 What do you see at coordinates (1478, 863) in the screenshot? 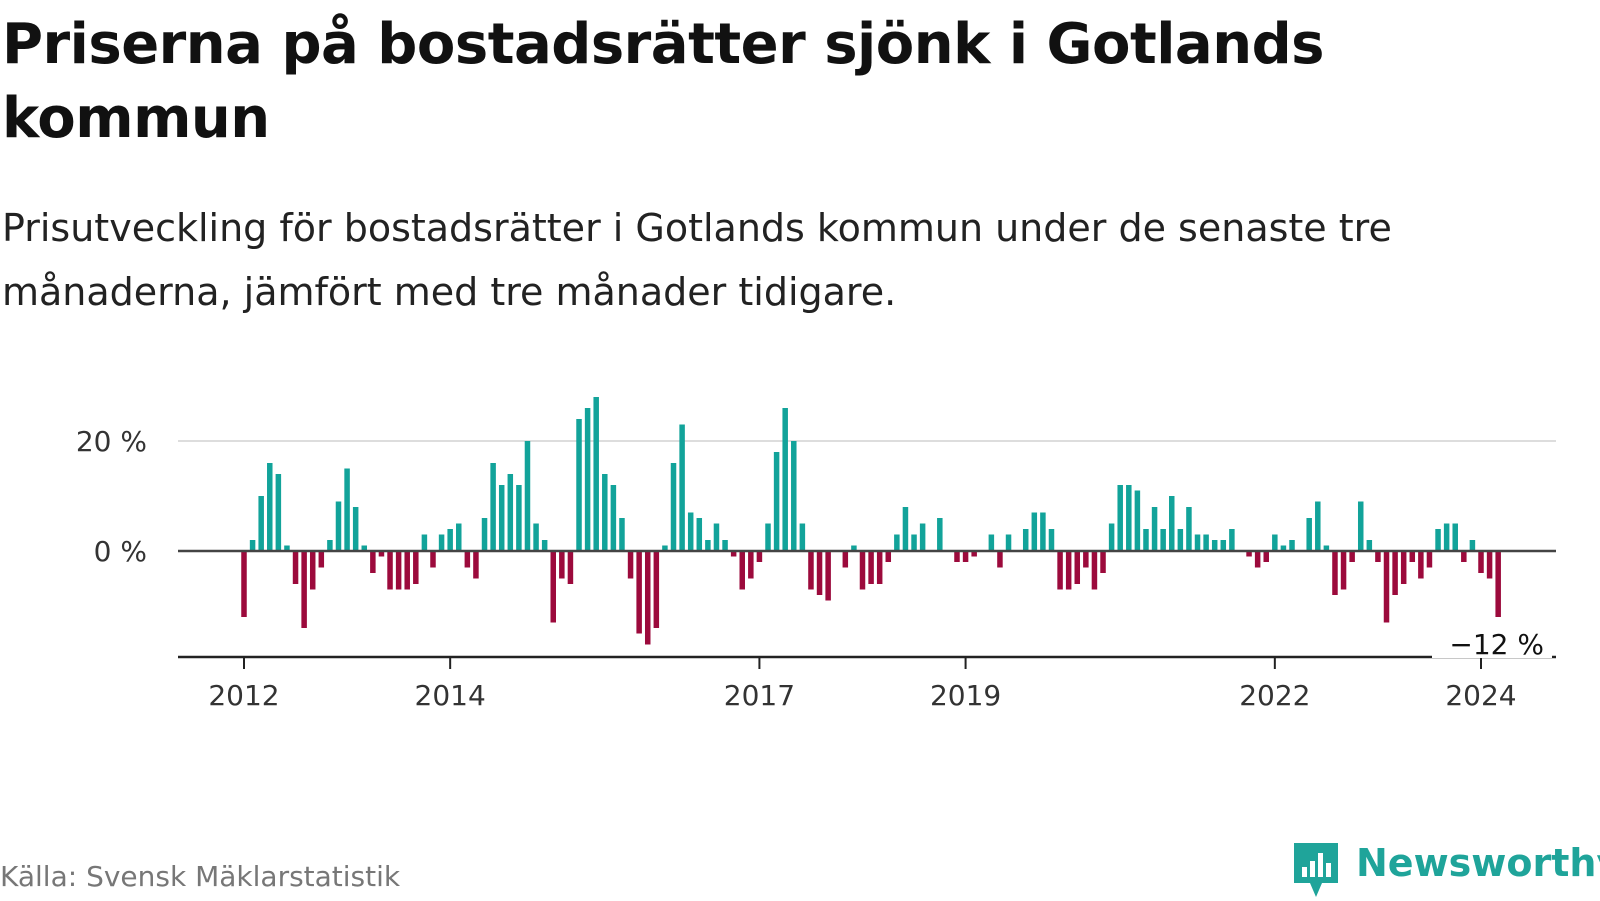
I see `brand-name: Newsworthy` at bounding box center [1478, 863].